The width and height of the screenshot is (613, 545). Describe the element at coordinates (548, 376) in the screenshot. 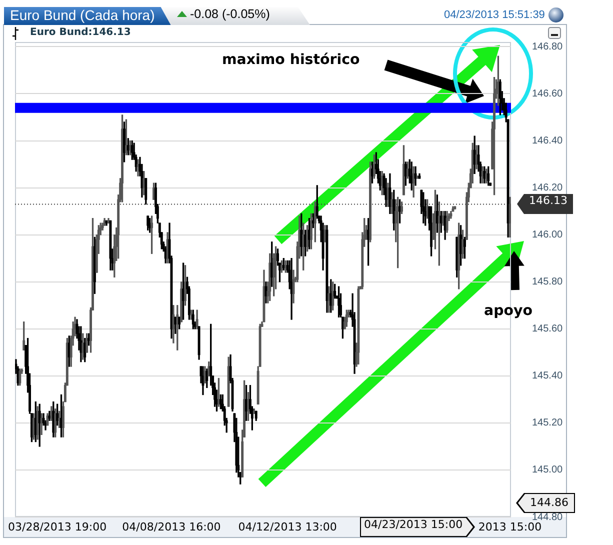

I see `y-tick-label: 145.40` at that location.